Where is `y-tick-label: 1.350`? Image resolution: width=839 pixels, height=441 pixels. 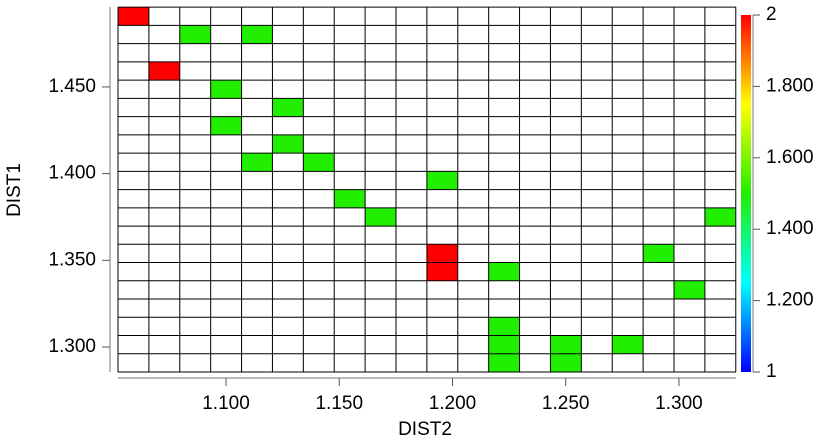
y-tick-label: 1.350 is located at coordinates (72, 259).